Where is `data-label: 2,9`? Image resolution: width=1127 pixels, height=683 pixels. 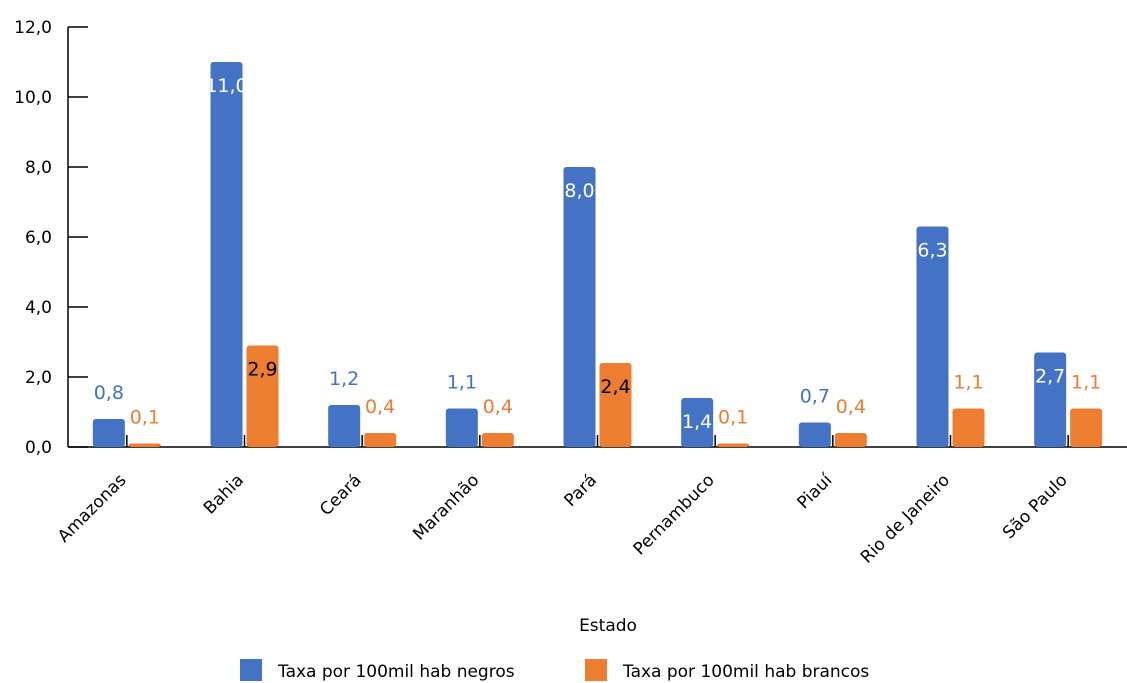 data-label: 2,9 is located at coordinates (262, 370).